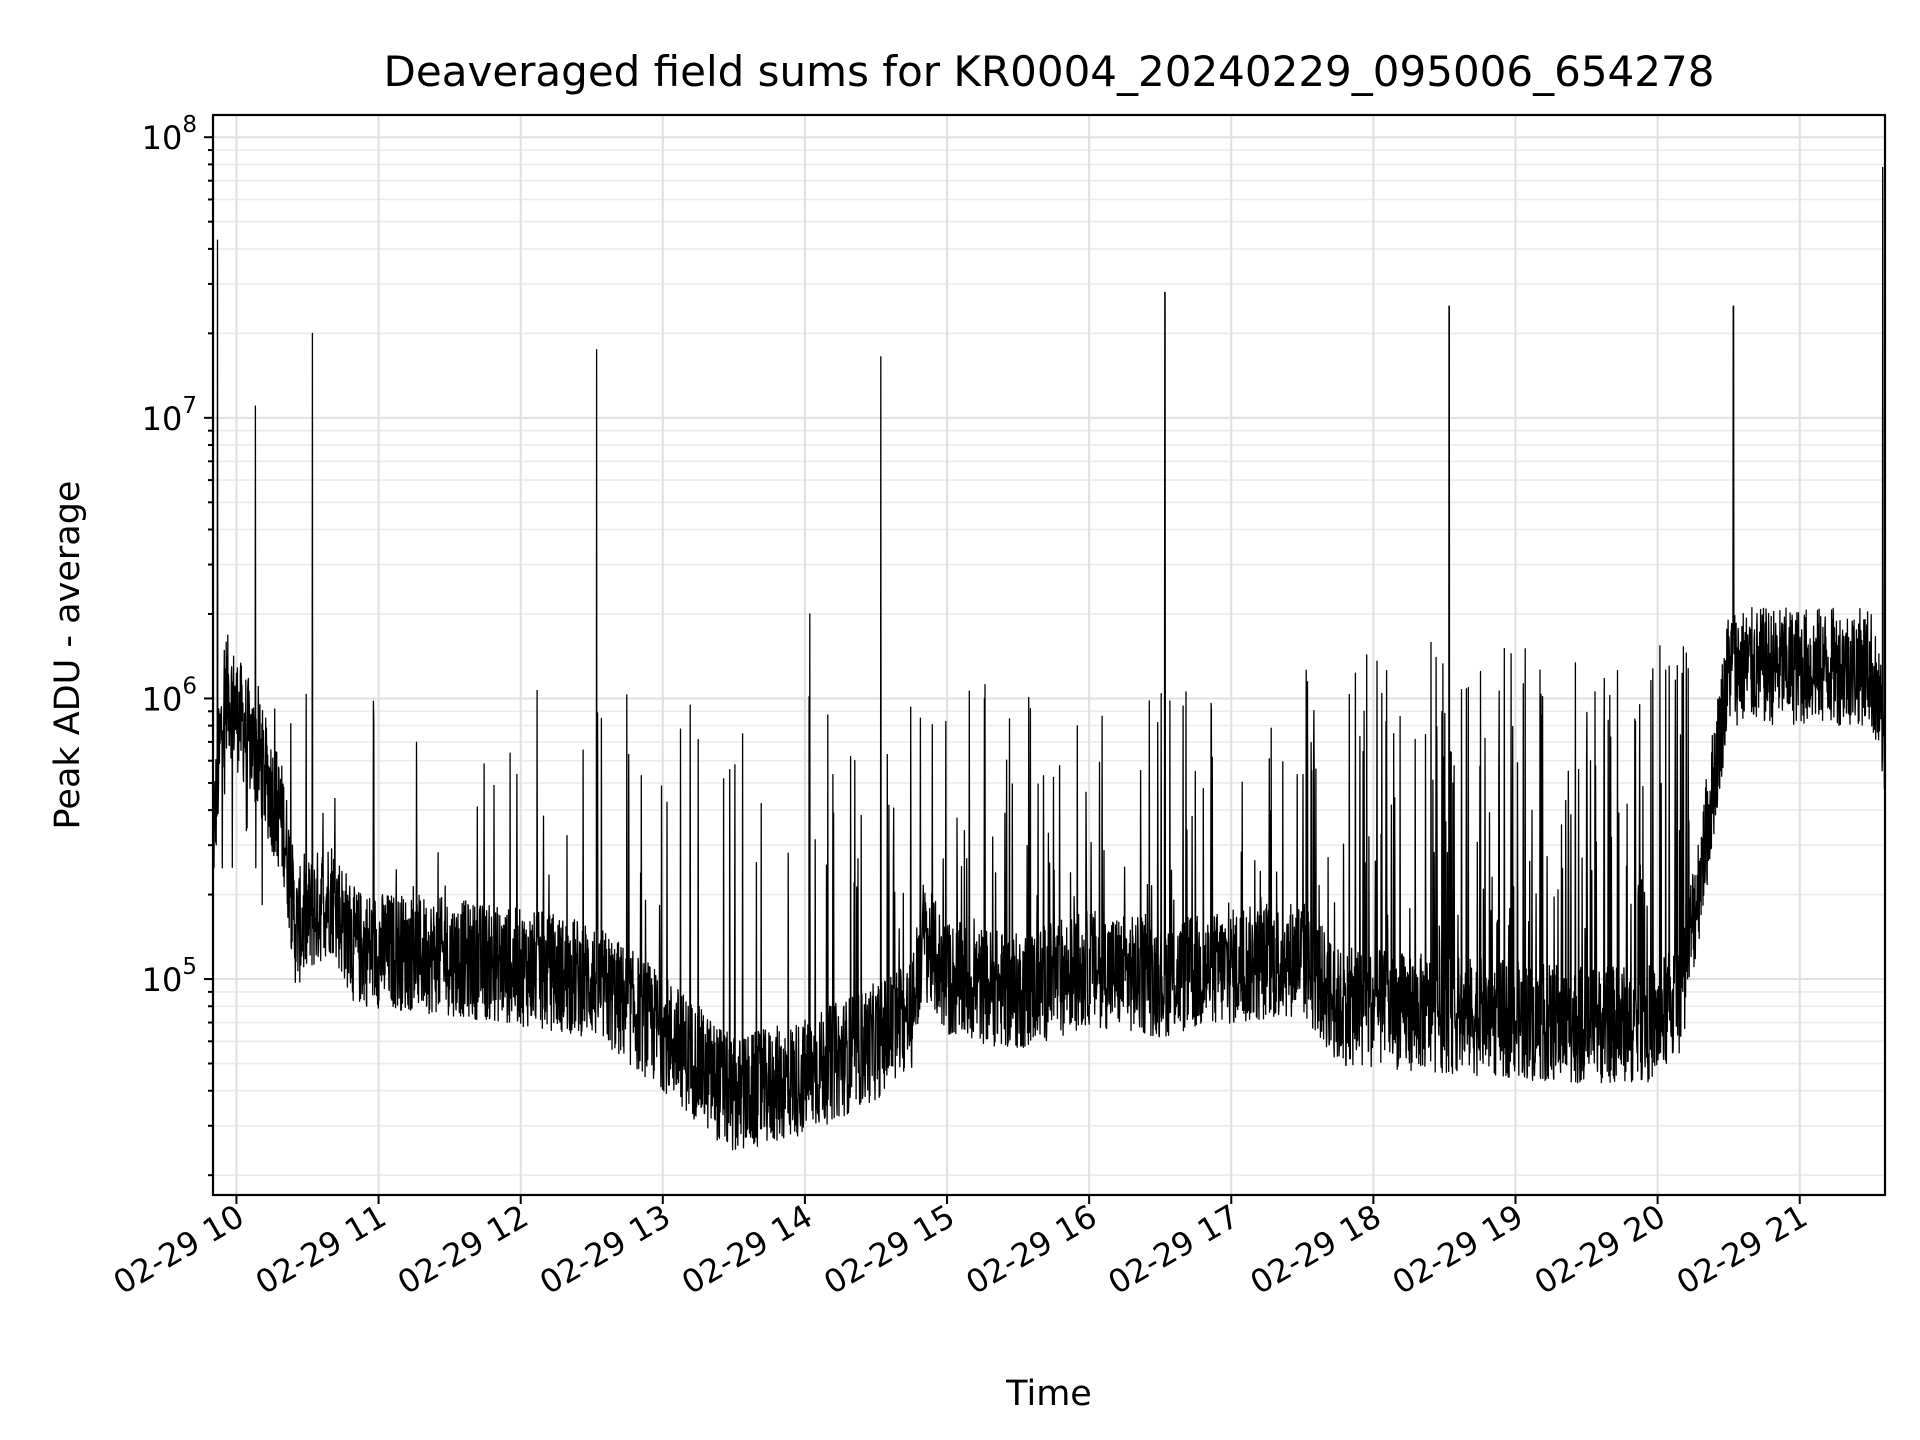 The height and width of the screenshot is (1440, 1920). What do you see at coordinates (68, 655) in the screenshot?
I see `y-axis-label: Peak ADU - average` at bounding box center [68, 655].